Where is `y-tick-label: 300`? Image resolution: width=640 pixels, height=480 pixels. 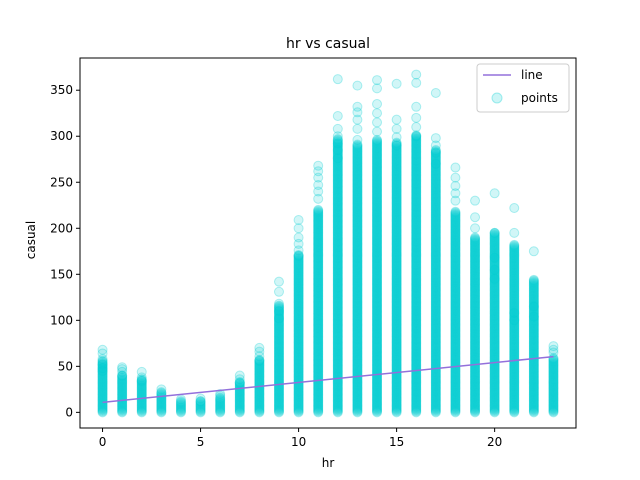 y-tick-label: 300 is located at coordinates (61, 136).